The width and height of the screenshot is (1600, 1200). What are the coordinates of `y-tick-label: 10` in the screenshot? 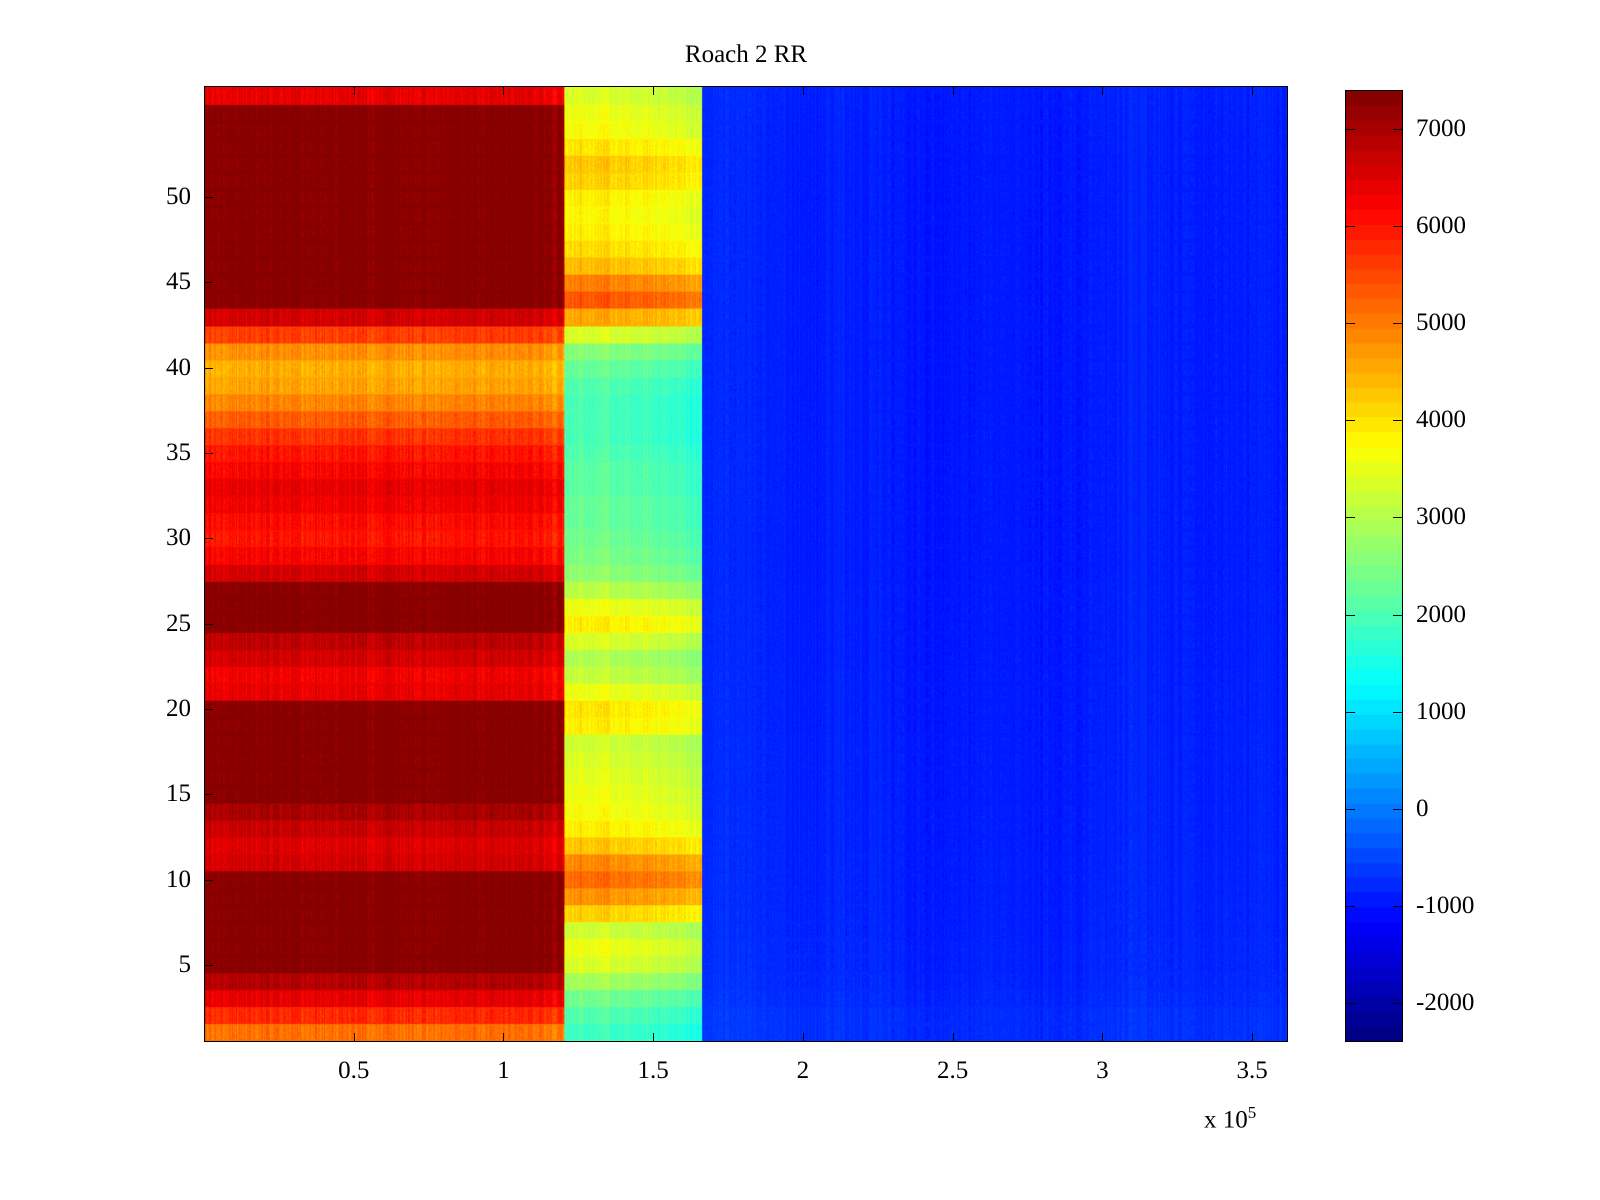 It's located at (178, 879).